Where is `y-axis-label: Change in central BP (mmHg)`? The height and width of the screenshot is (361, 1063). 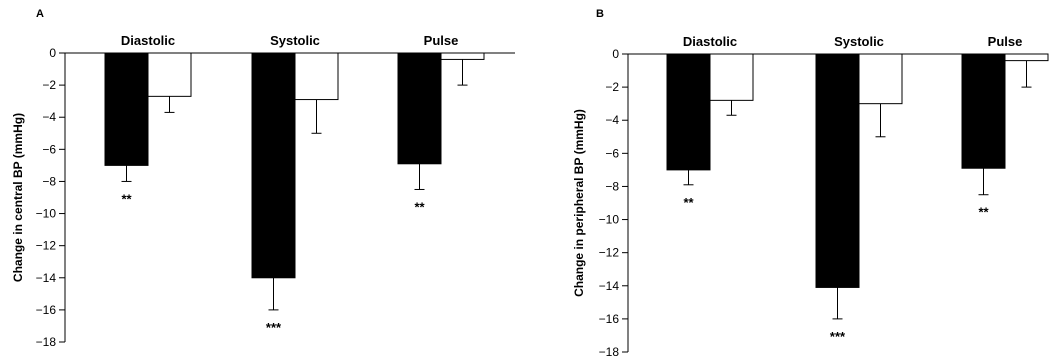
y-axis-label: Change in central BP (mmHg) is located at coordinates (18, 197).